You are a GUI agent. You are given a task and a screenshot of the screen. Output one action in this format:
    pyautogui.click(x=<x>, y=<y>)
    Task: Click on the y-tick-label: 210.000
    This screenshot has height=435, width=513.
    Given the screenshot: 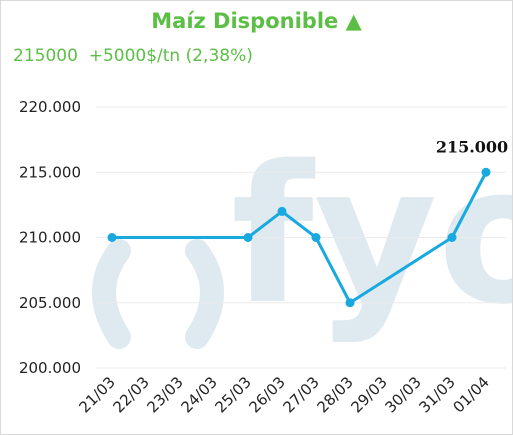 What is the action you would take?
    pyautogui.click(x=50, y=238)
    